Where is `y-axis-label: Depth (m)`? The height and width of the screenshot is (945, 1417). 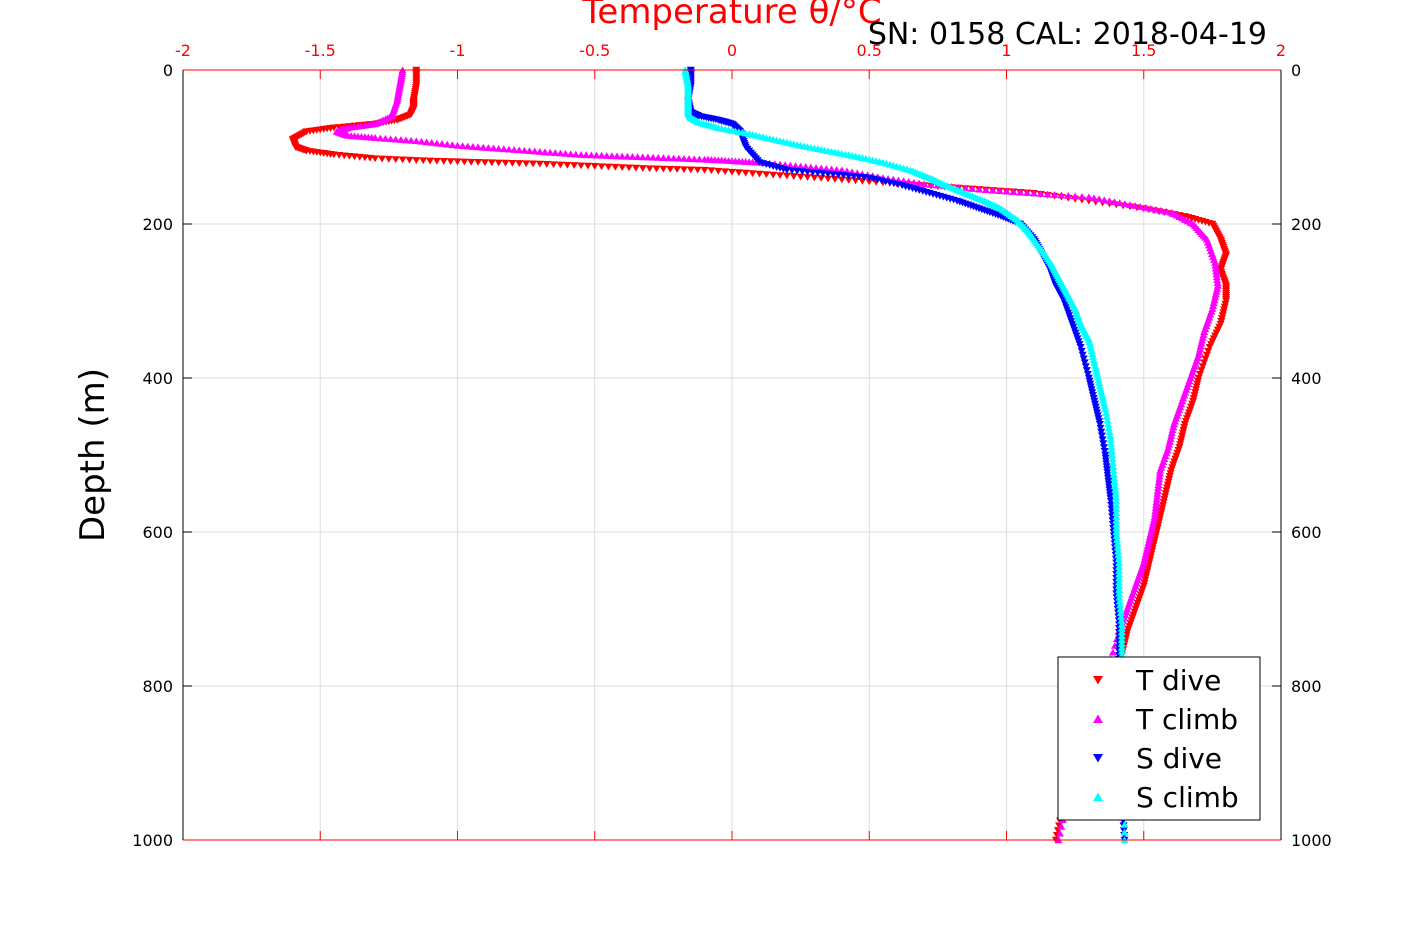
y-axis-label: Depth (m) is located at coordinates (93, 455).